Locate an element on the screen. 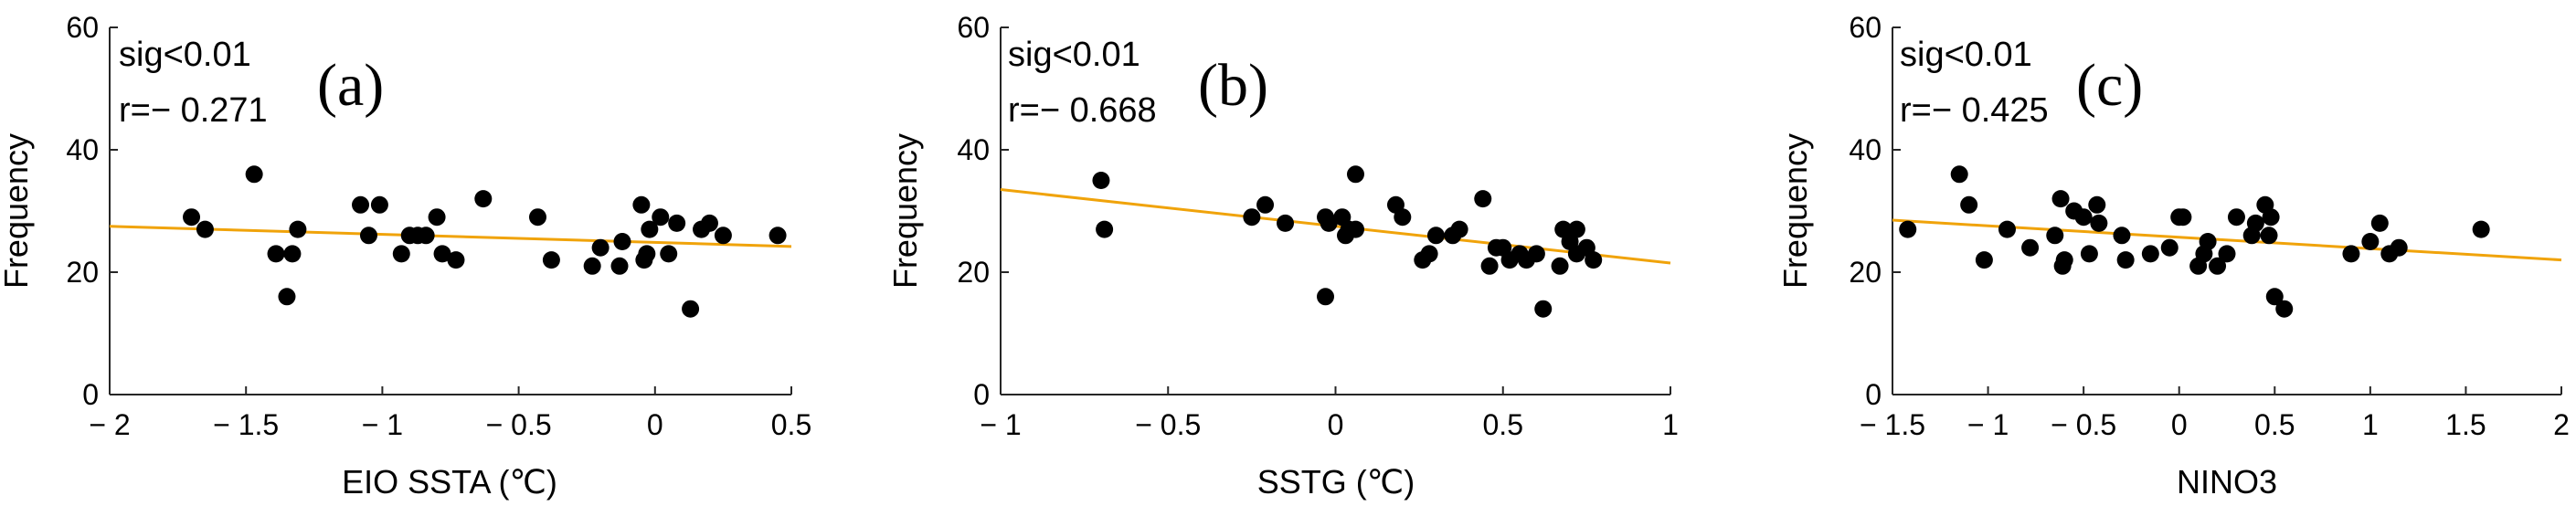  panel-label: (c) is located at coordinates (2109, 85).